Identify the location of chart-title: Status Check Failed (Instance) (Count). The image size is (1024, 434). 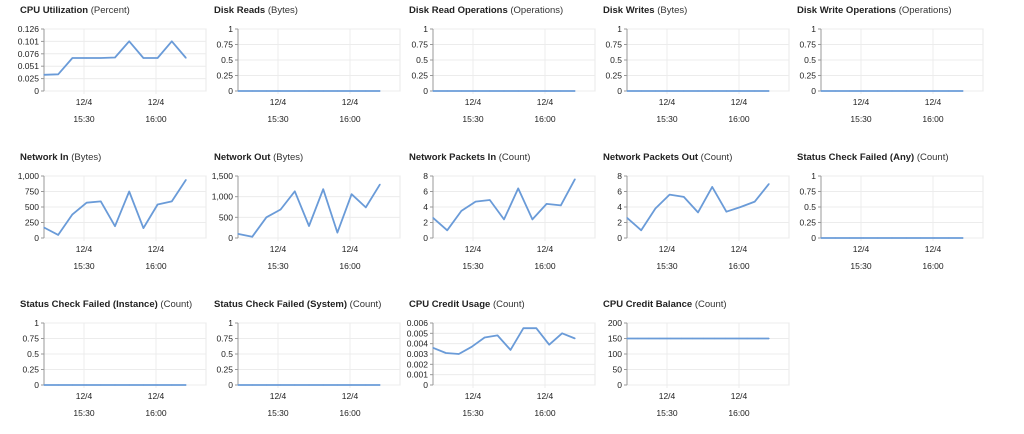
(106, 305).